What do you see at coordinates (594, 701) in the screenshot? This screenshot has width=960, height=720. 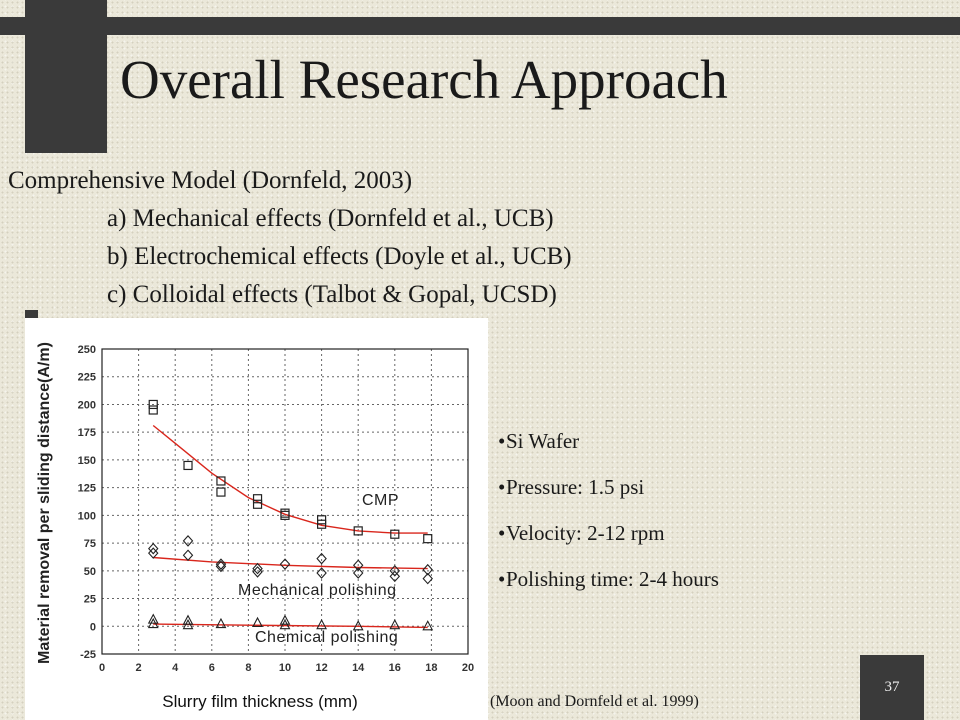 I see `citation: (Moon and Dornfeld et al. 1999)` at bounding box center [594, 701].